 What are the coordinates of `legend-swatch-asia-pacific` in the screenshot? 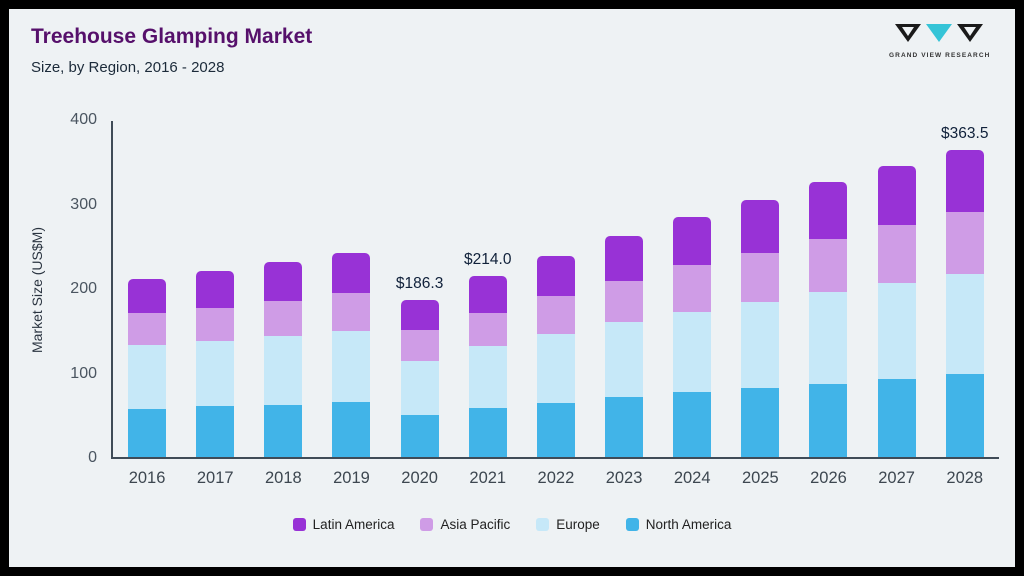 It's located at (427, 524).